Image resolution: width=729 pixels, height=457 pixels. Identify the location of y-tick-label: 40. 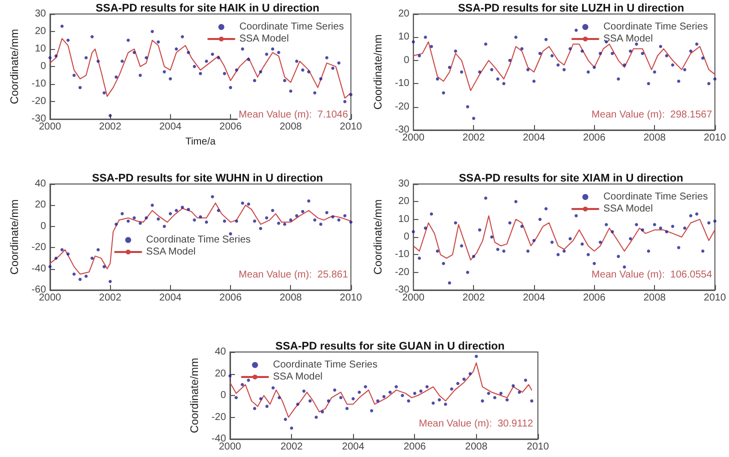
(220, 352).